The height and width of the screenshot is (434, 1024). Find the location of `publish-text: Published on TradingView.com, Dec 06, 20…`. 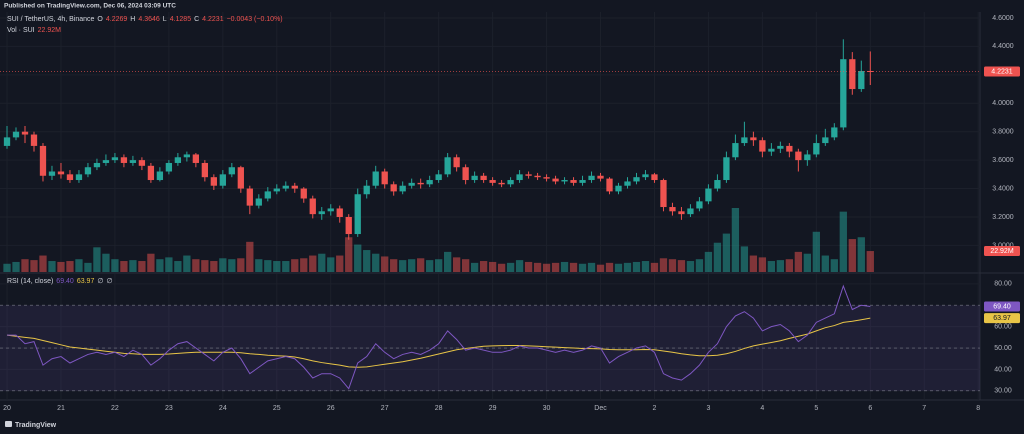

publish-text: Published on TradingView.com, Dec 06, 20… is located at coordinates (90, 6).